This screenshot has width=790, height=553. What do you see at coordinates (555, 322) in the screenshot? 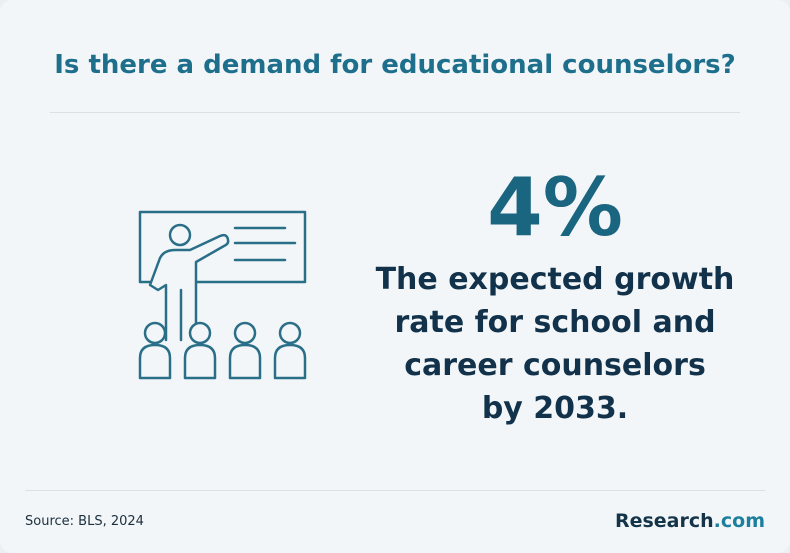
I see `description-line: rate for school and` at bounding box center [555, 322].